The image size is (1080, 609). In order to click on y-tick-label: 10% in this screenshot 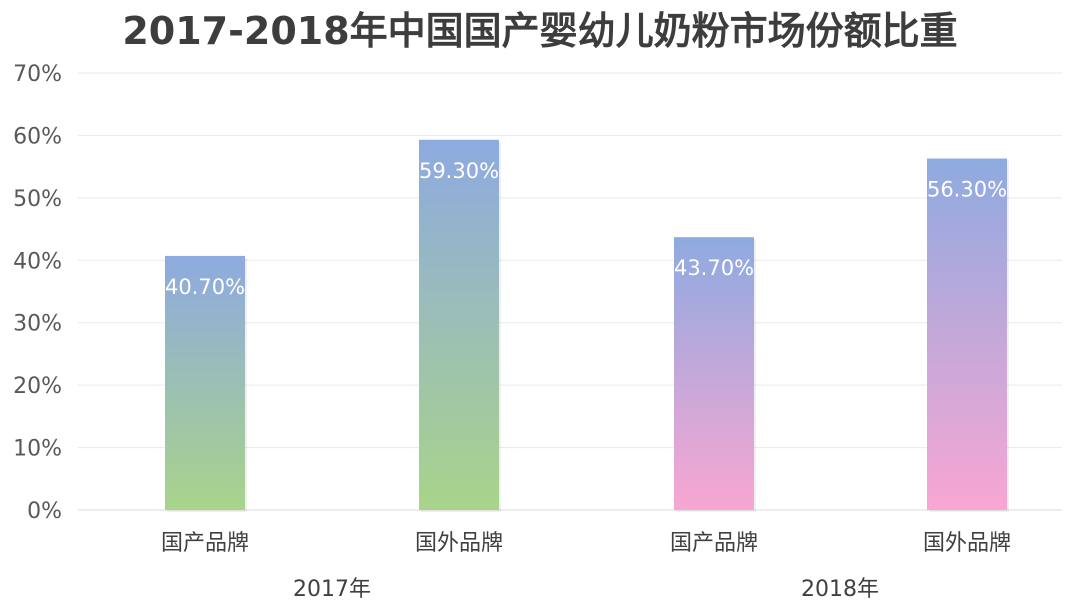, I will do `click(37, 449)`.